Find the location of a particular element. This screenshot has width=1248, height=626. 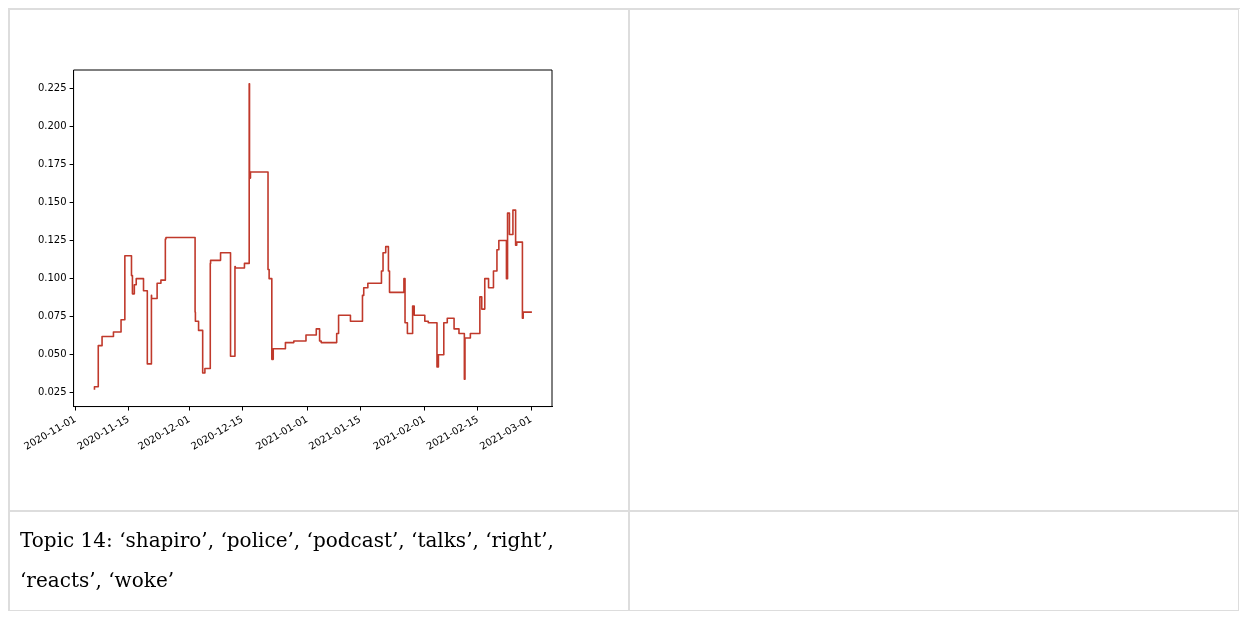

y-tick-label: 0.050 is located at coordinates (52, 354).